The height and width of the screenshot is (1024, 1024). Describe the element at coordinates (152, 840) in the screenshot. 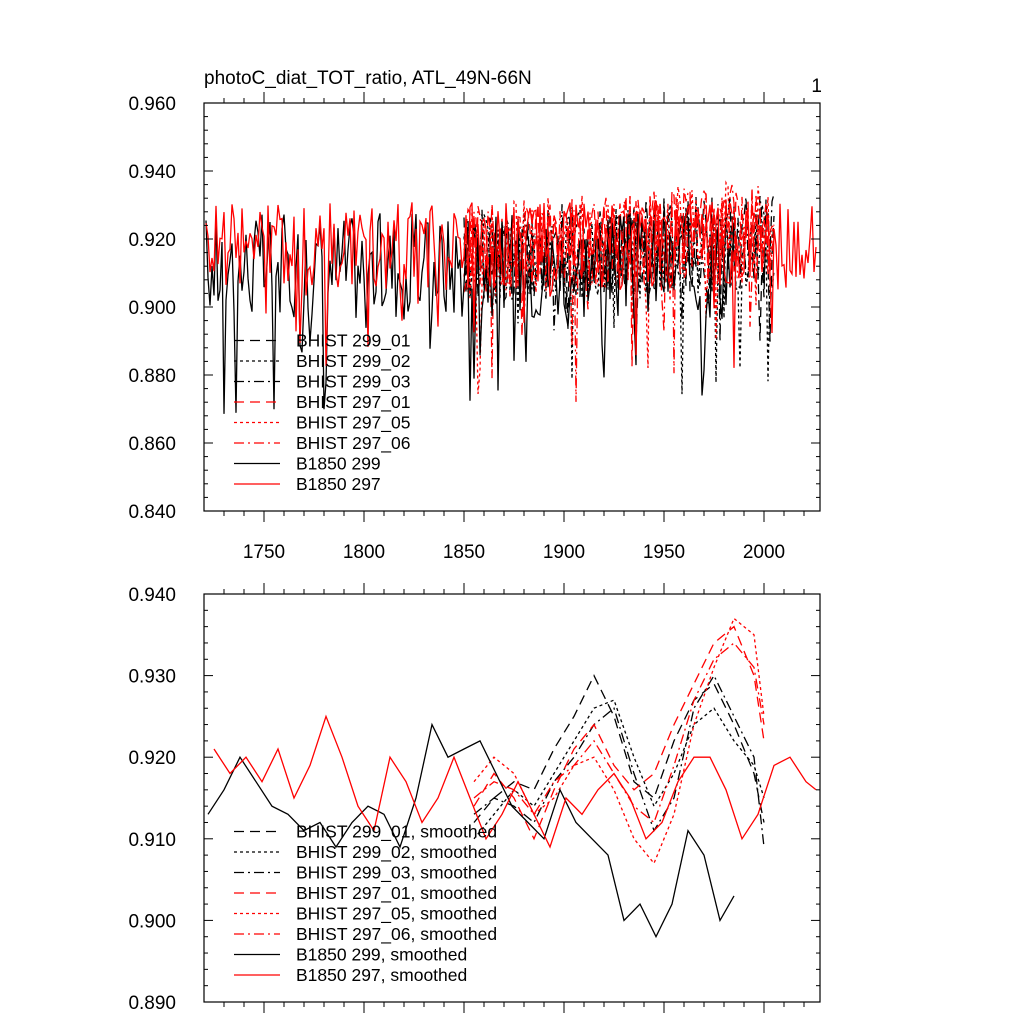

I see `y-tick-label-2-2: 0.910` at that location.